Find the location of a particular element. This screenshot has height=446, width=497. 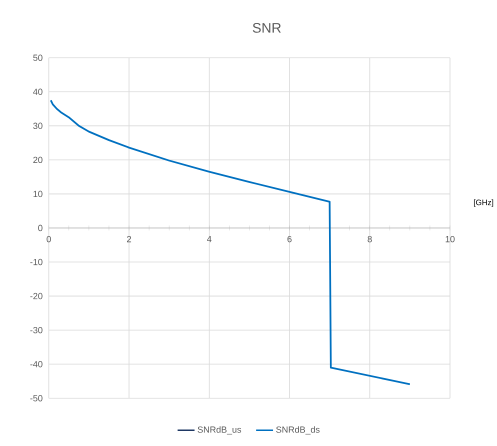

y-tick-label: -40 is located at coordinates (36, 364).